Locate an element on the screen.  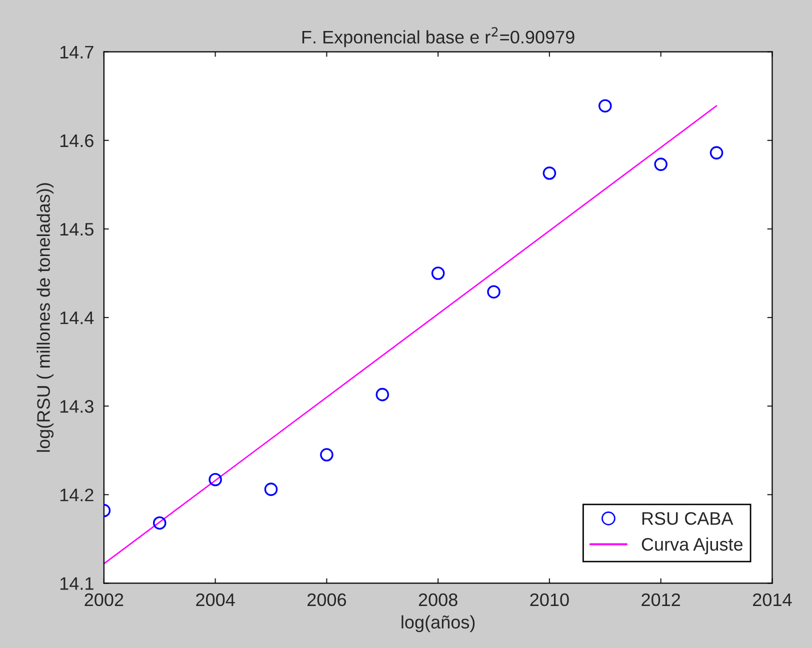
y-tick-label: 14.5 is located at coordinates (77, 229).